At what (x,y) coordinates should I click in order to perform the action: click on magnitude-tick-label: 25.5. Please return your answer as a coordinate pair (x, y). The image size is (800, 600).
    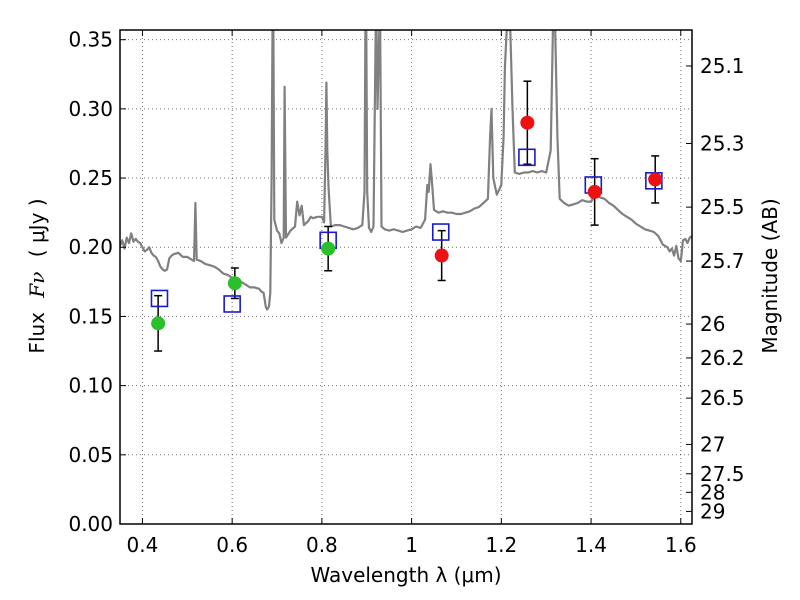
    Looking at the image, I should click on (722, 207).